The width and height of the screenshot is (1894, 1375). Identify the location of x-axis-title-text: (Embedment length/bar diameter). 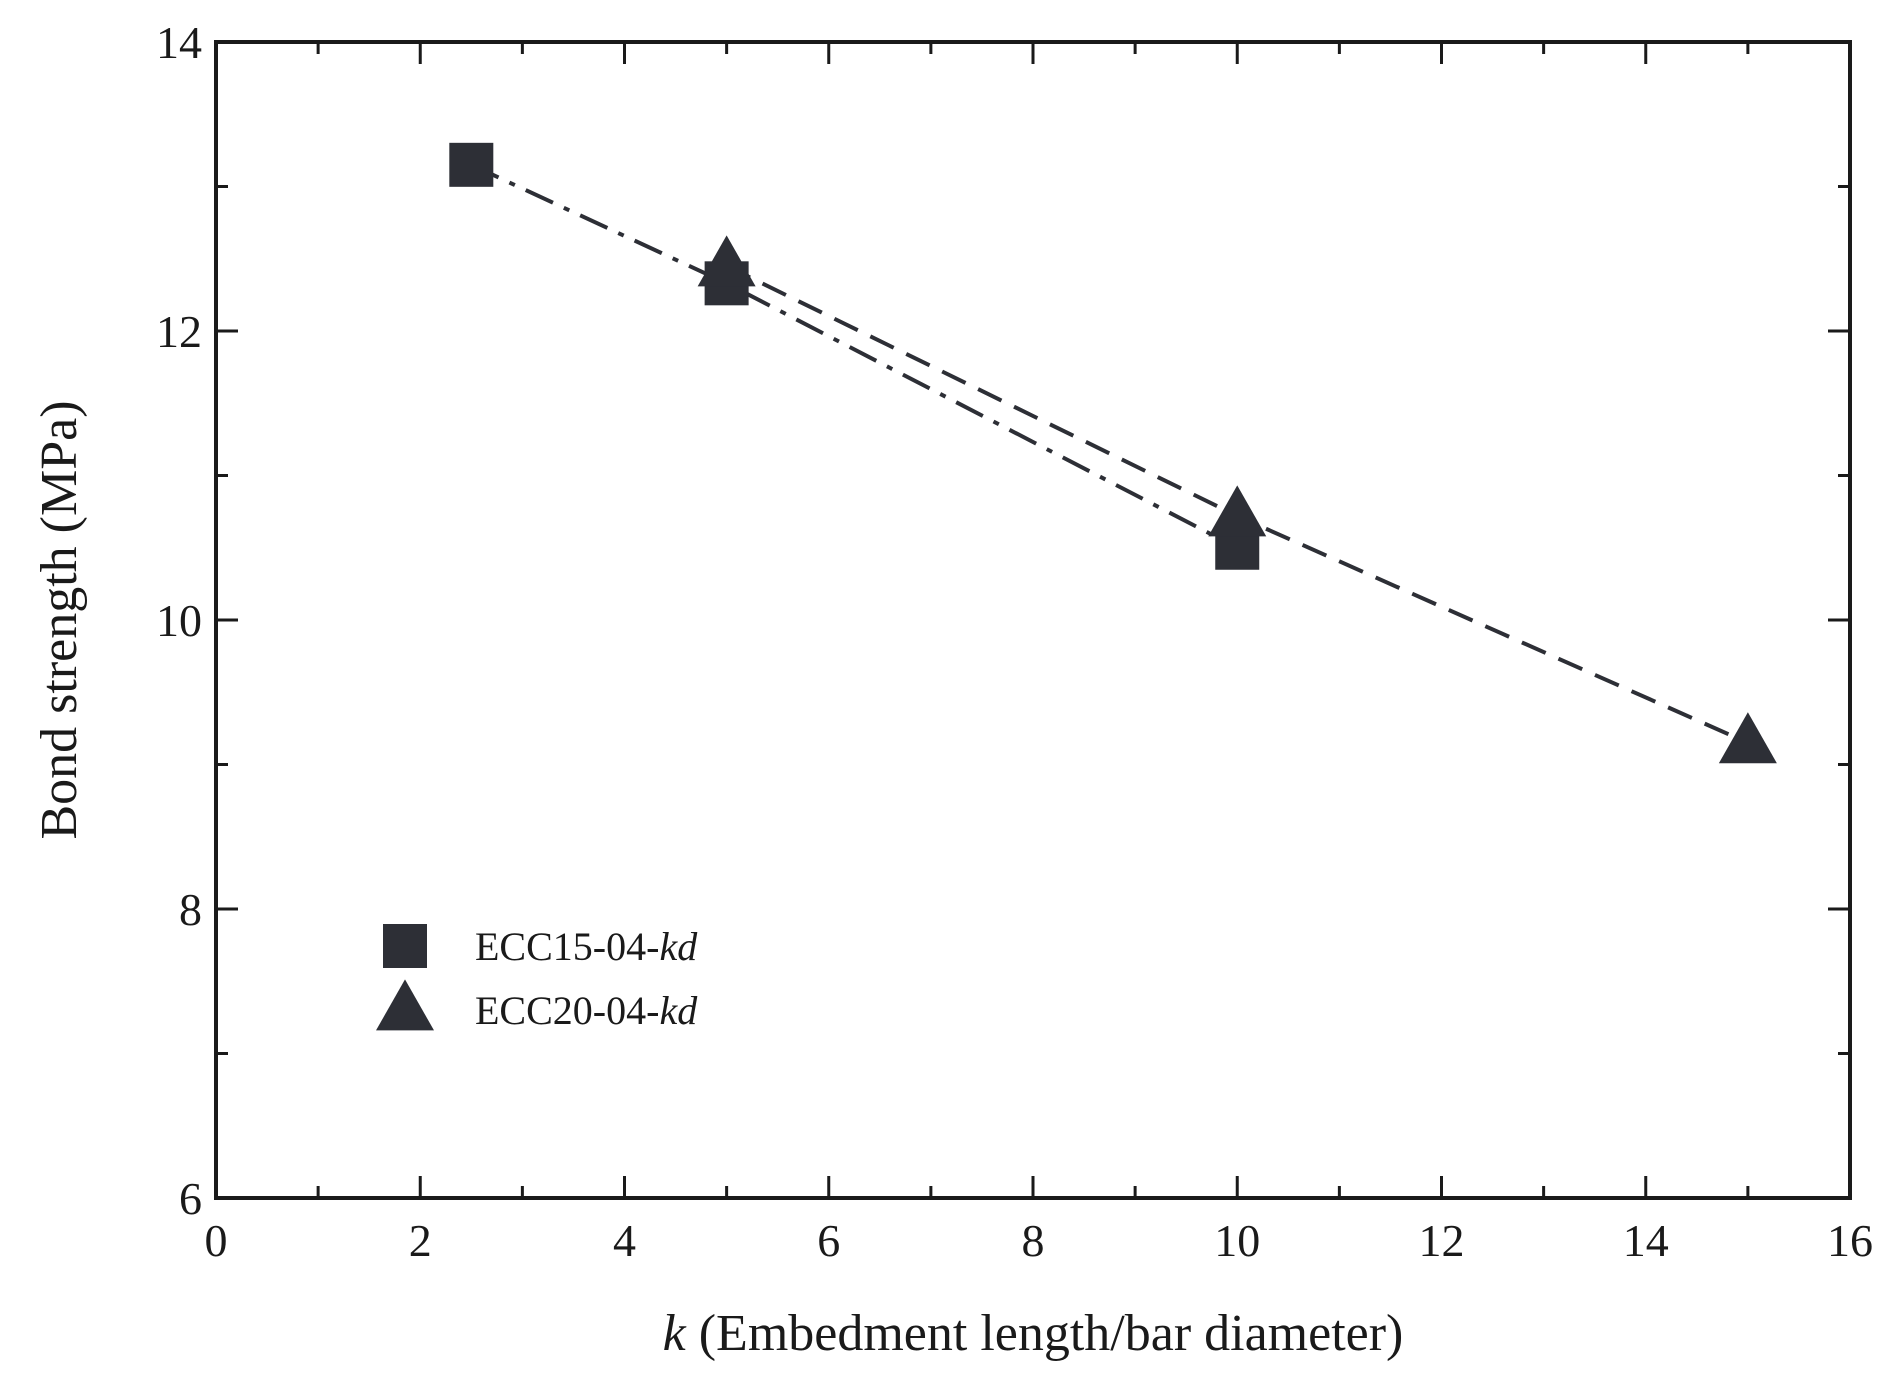
(1045, 1333).